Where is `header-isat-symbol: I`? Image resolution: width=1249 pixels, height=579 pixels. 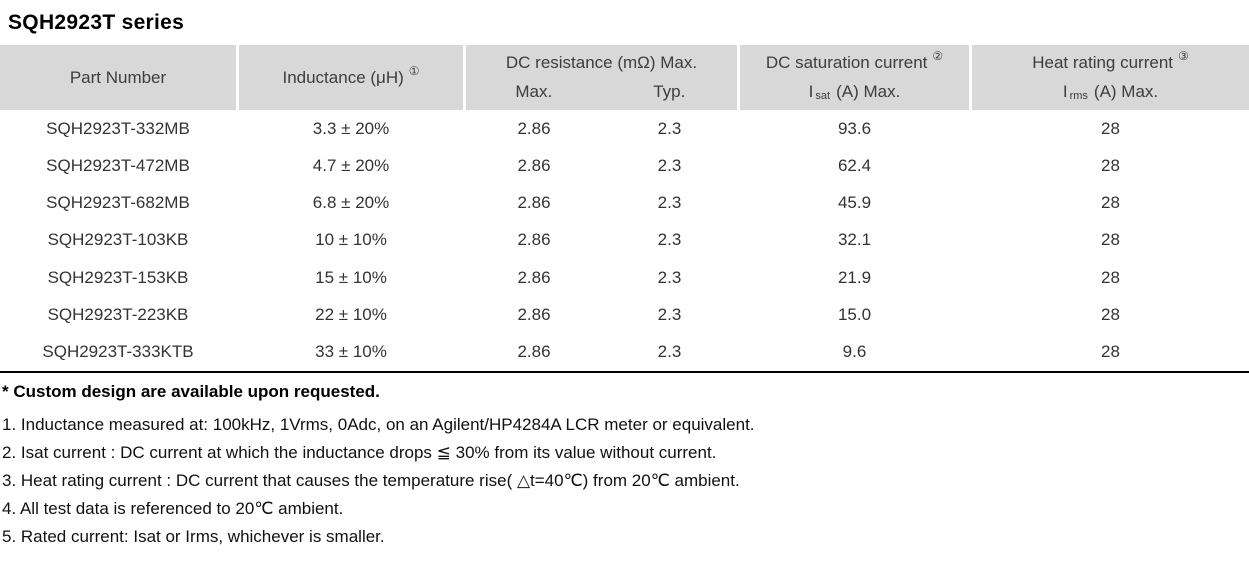
header-isat-symbol: I is located at coordinates (811, 91).